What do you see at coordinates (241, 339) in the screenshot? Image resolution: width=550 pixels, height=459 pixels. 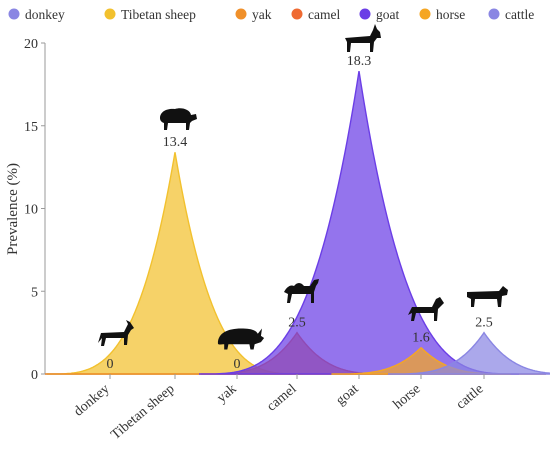 I see `yak-icon` at bounding box center [241, 339].